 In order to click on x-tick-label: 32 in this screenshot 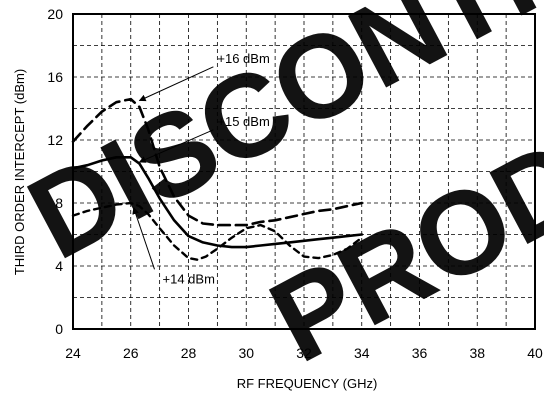, I will do `click(304, 353)`.